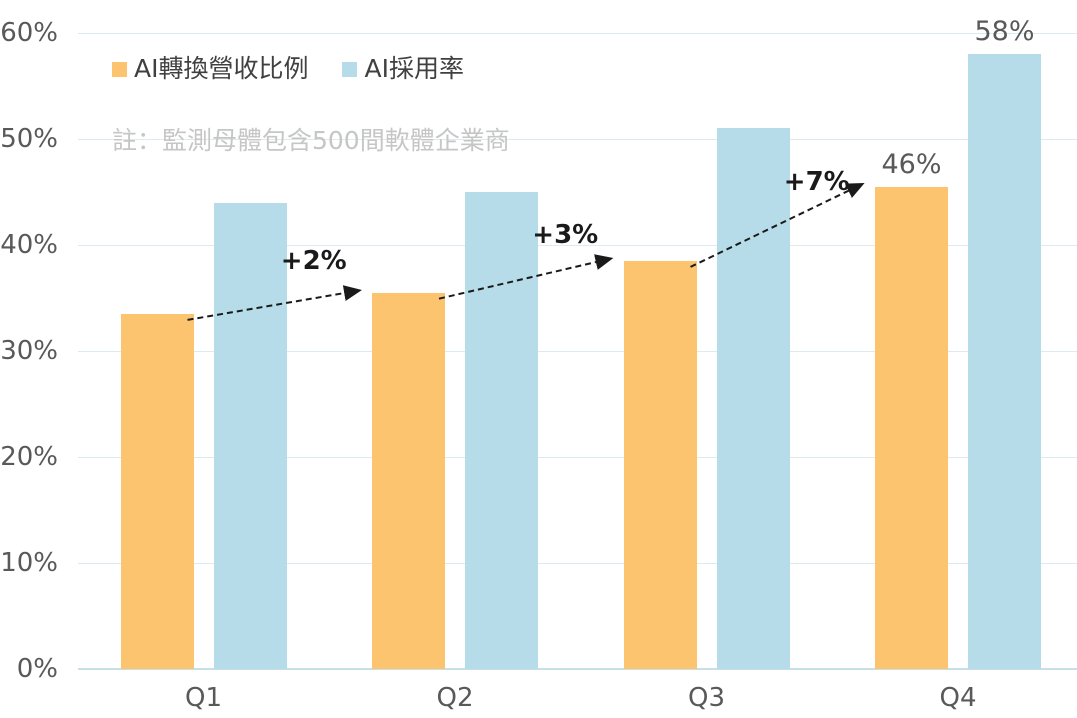  What do you see at coordinates (29, 245) in the screenshot?
I see `y-axis-label-40%: 40%` at bounding box center [29, 245].